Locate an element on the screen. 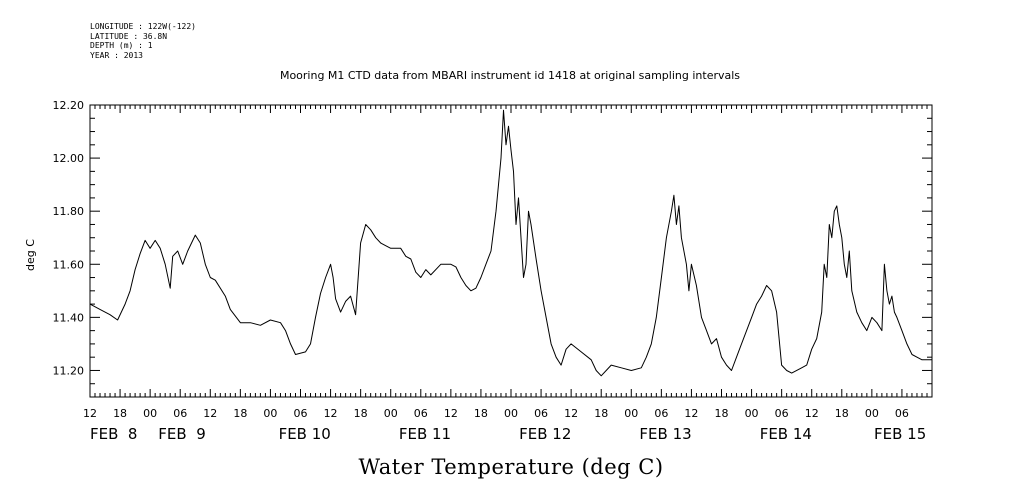 The width and height of the screenshot is (1009, 504). x-date-label: FEB 15 is located at coordinates (900, 434).